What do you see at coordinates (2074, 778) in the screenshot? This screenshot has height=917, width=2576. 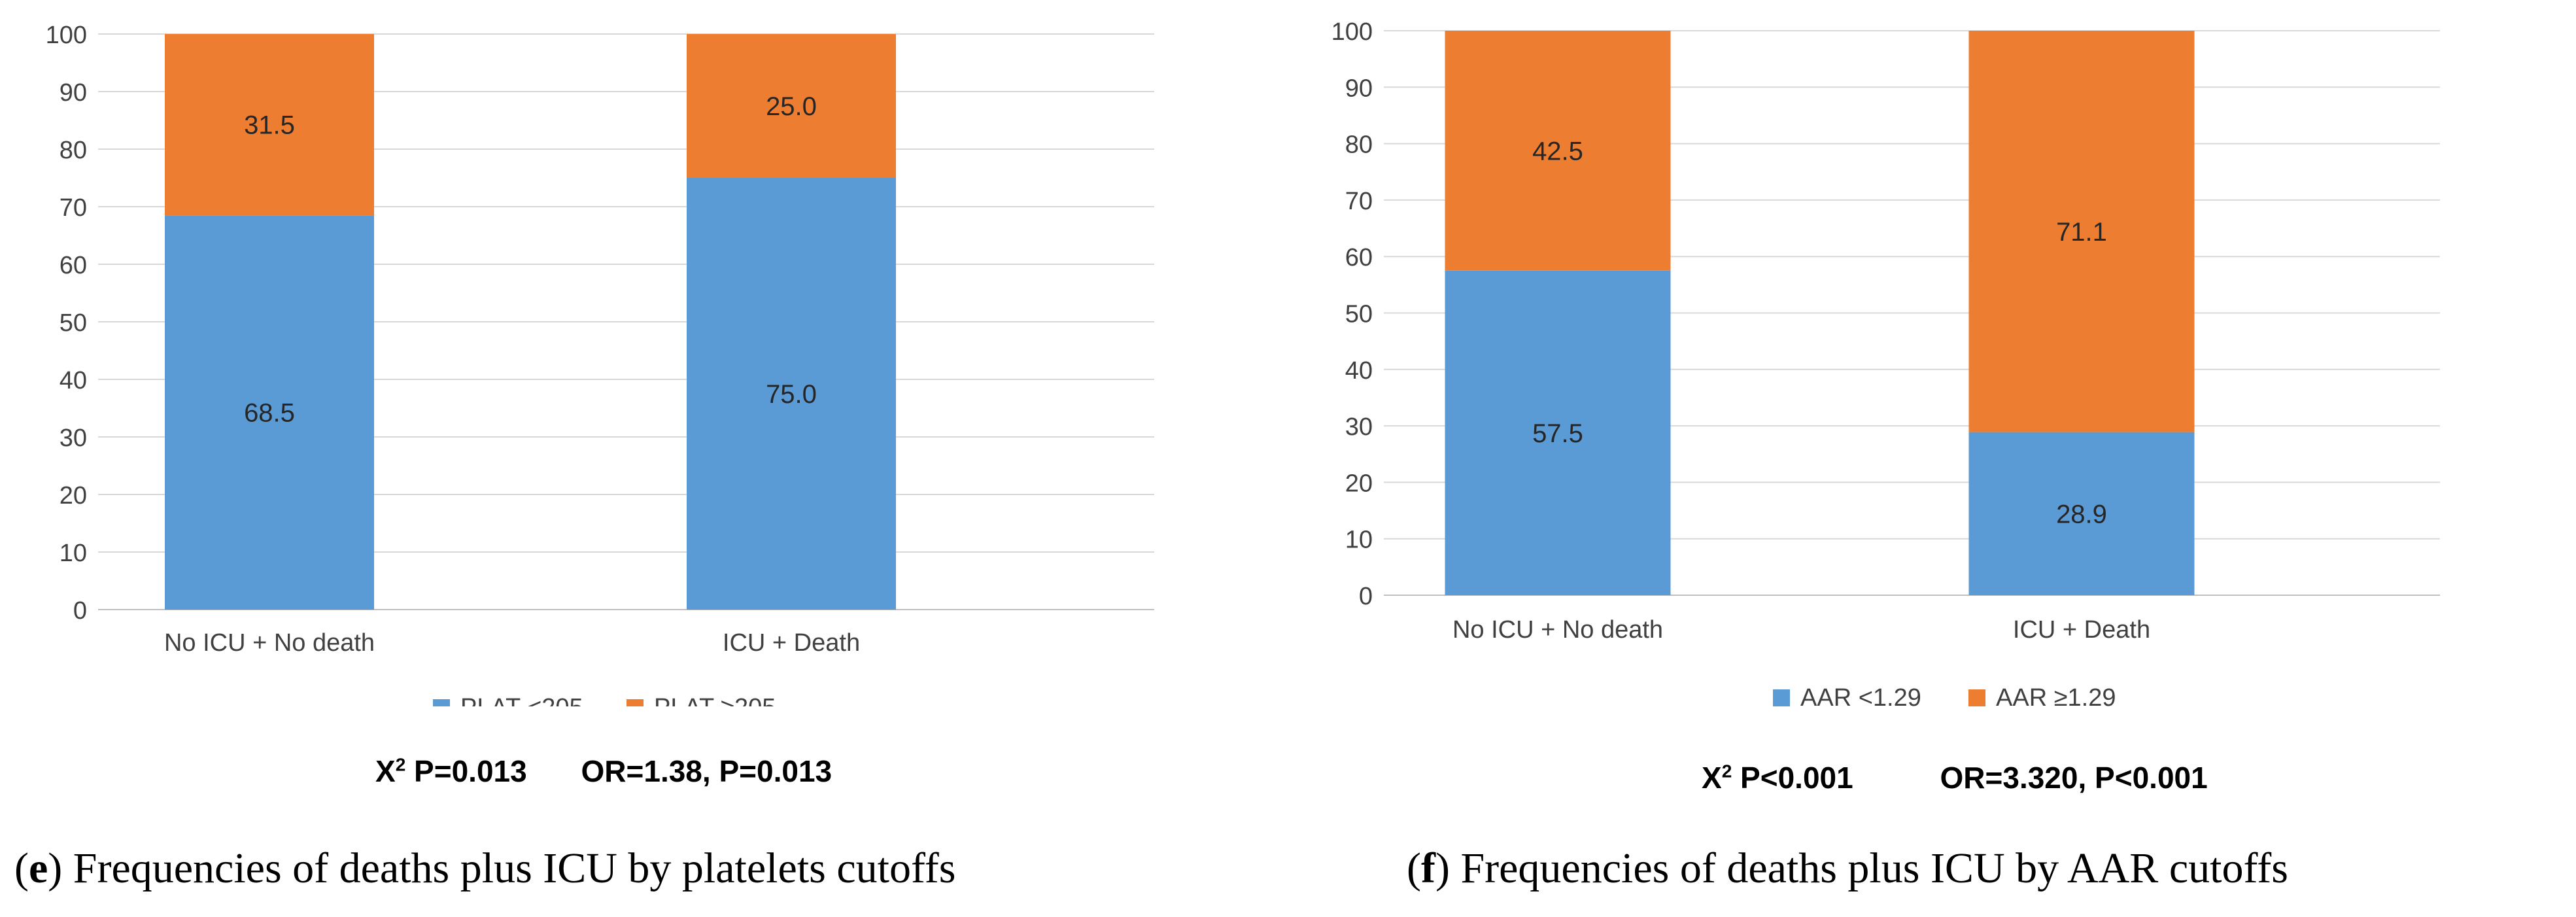 I see `odds-ratio-text: OR=3.320, P<0.001` at bounding box center [2074, 778].